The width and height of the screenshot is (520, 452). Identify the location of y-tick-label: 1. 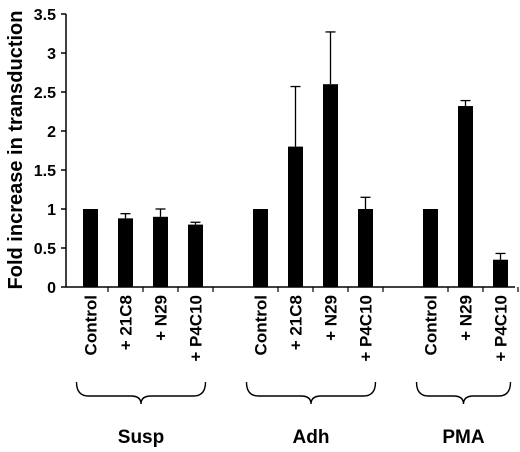
(51, 210).